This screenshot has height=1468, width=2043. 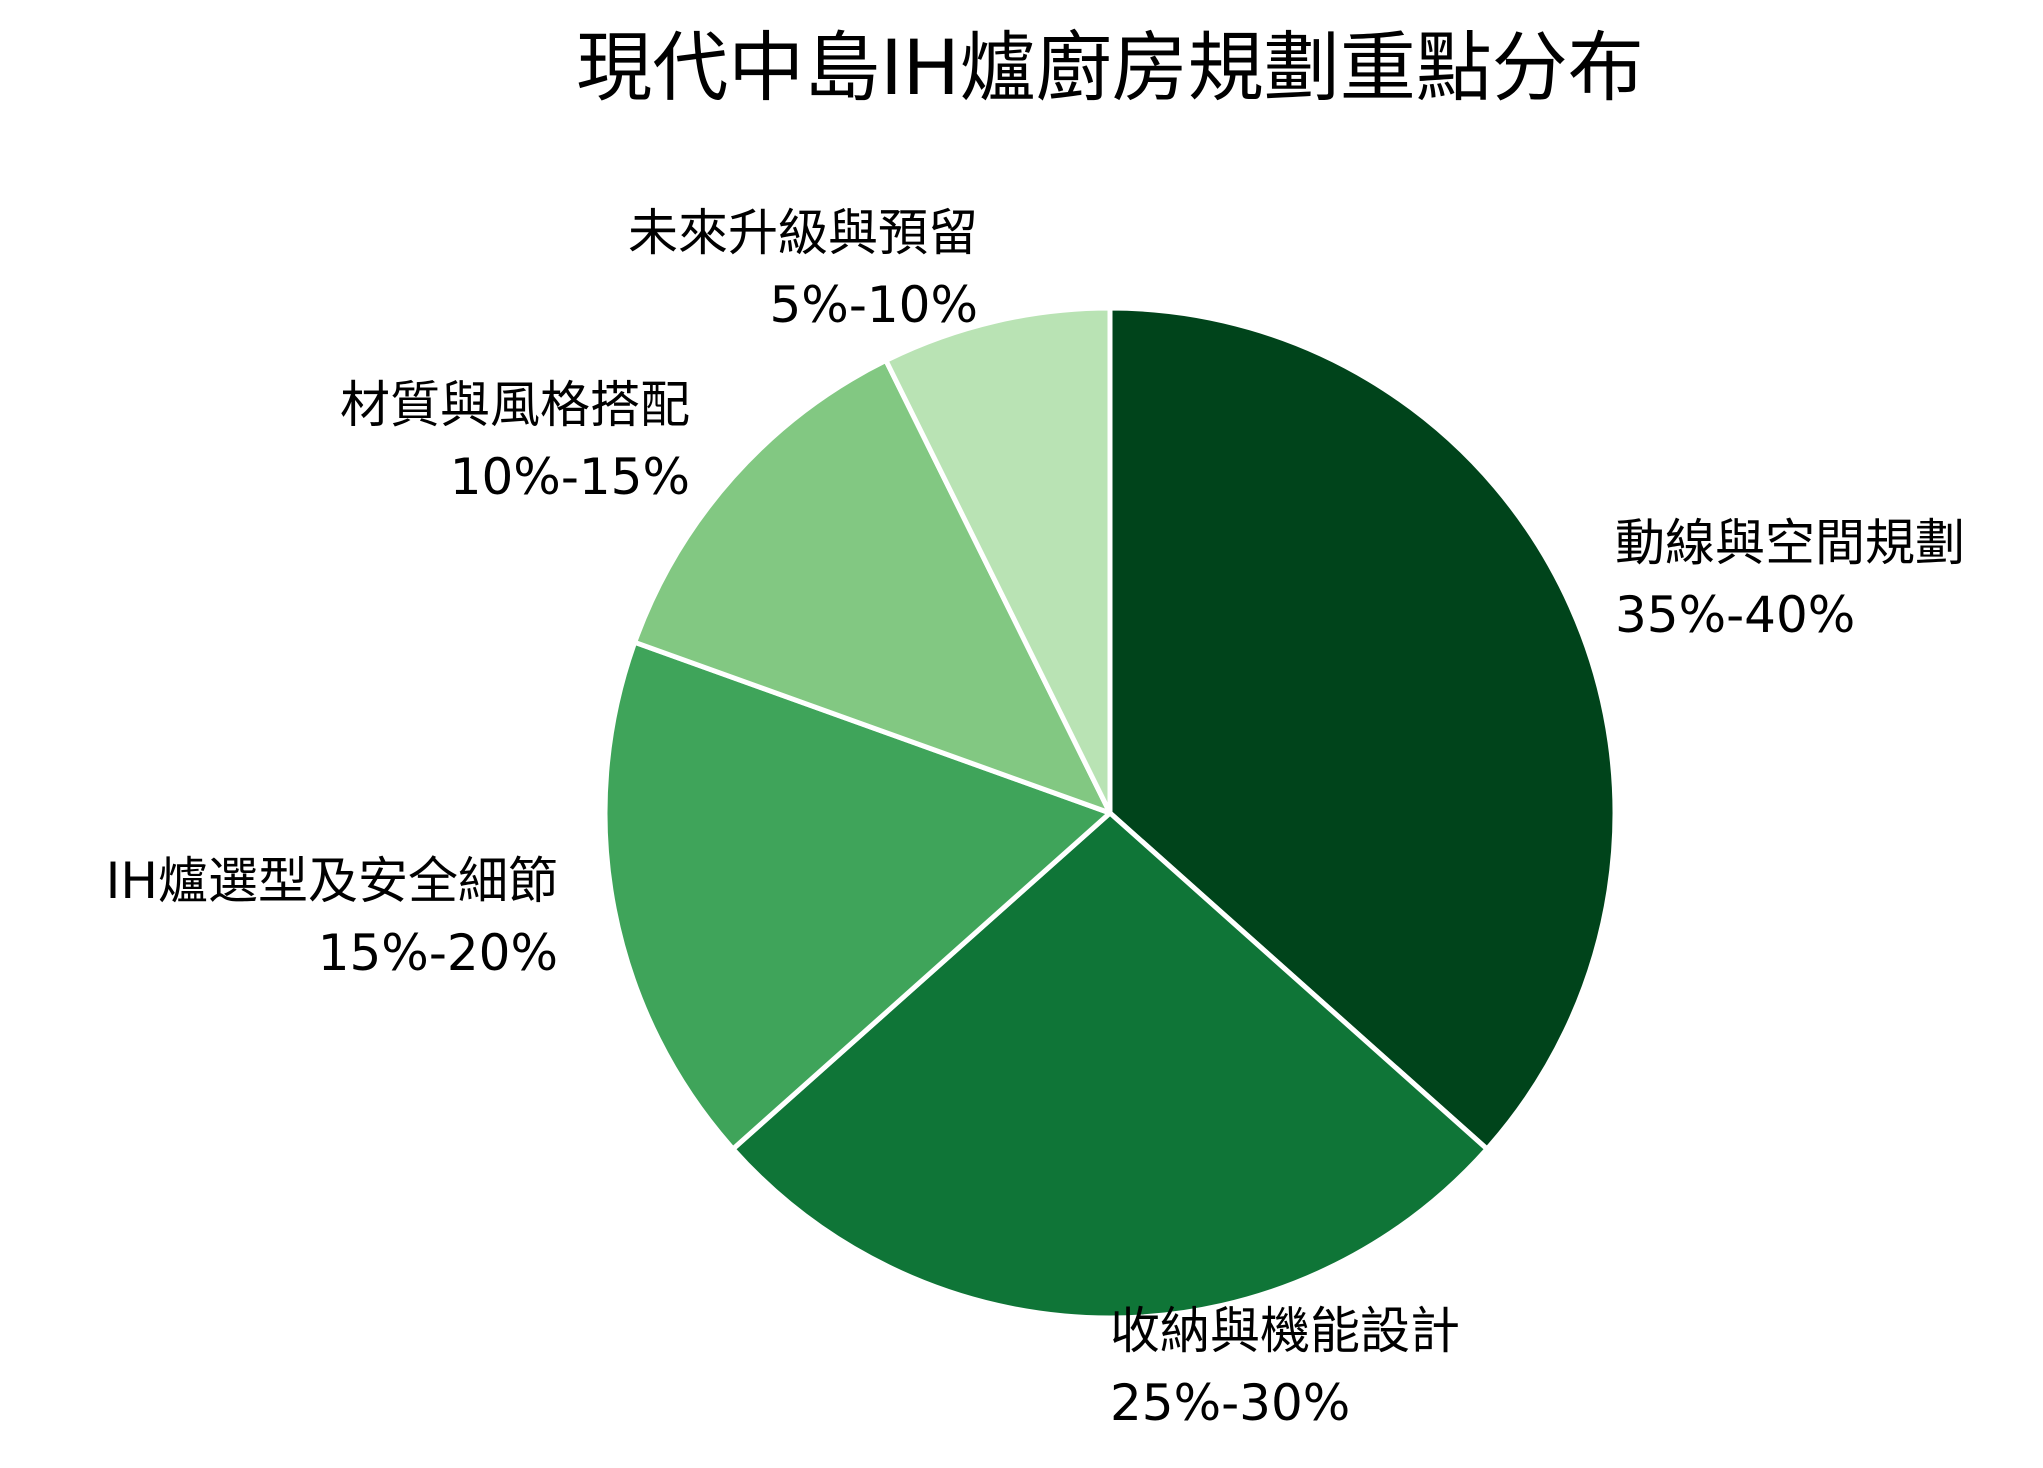 I want to click on chart-title: 現代中島IH爐廚房規劃重點分布, so click(x=1110, y=67).